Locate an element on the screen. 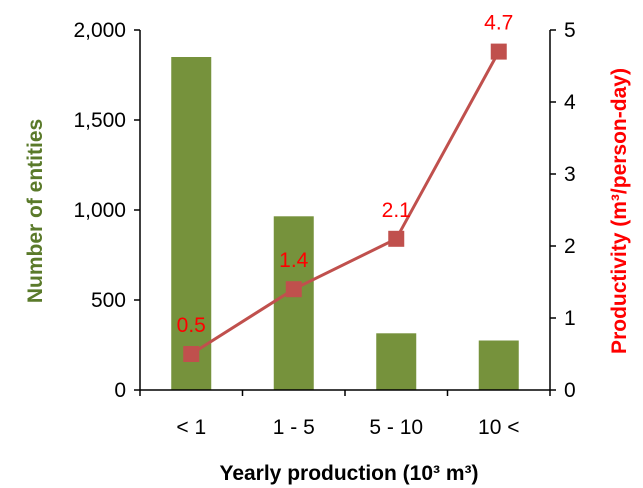  x-tick-label: 1 - 5 is located at coordinates (294, 427).